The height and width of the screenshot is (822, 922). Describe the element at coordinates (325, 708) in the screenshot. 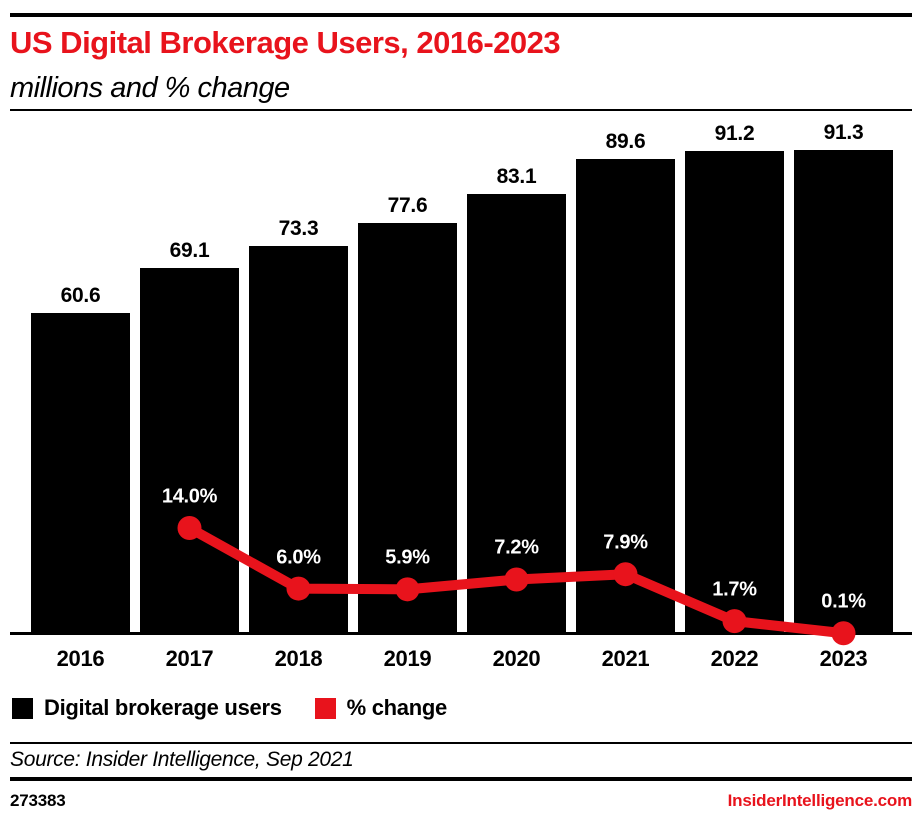

I see `legend-swatch-pct-change` at that location.